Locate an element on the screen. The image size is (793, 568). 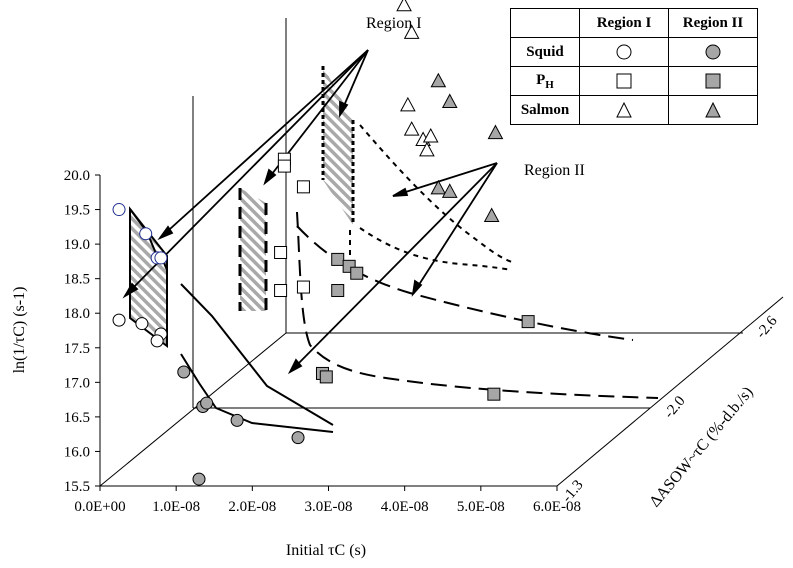
y-tick-label: 15.5 is located at coordinates (77, 487).